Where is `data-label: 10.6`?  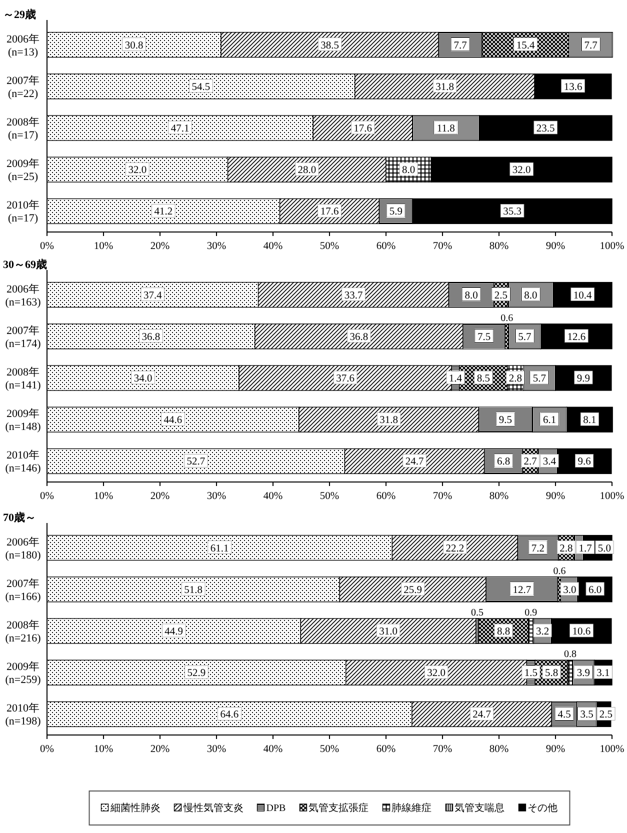
data-label: 10.6 is located at coordinates (581, 632).